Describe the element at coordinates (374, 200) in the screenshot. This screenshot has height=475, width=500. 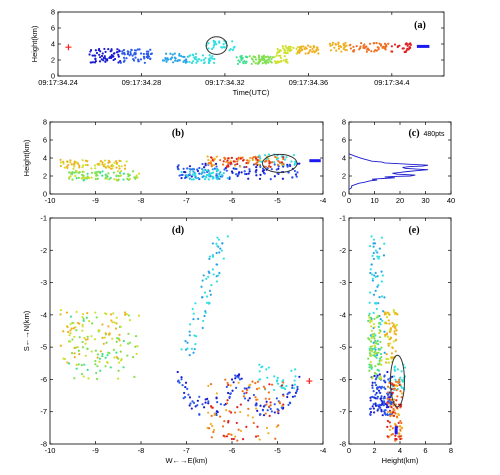
I see `panel-c-xtick-label: 10` at that location.